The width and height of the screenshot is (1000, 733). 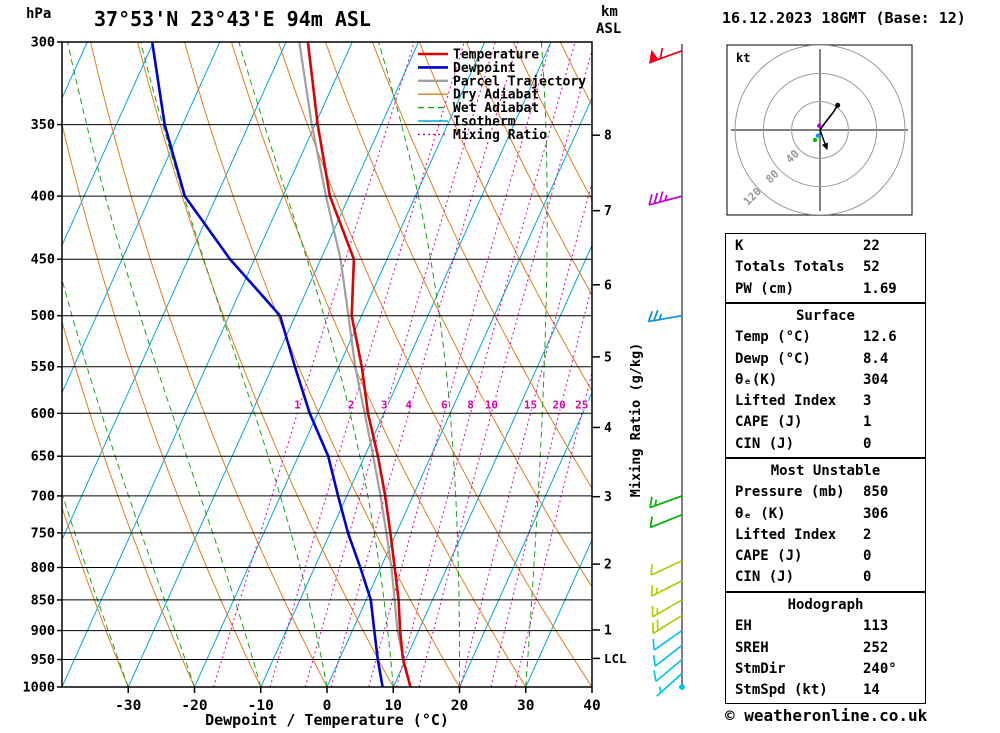 I want to click on legend-label: Temperature, so click(x=496, y=55).